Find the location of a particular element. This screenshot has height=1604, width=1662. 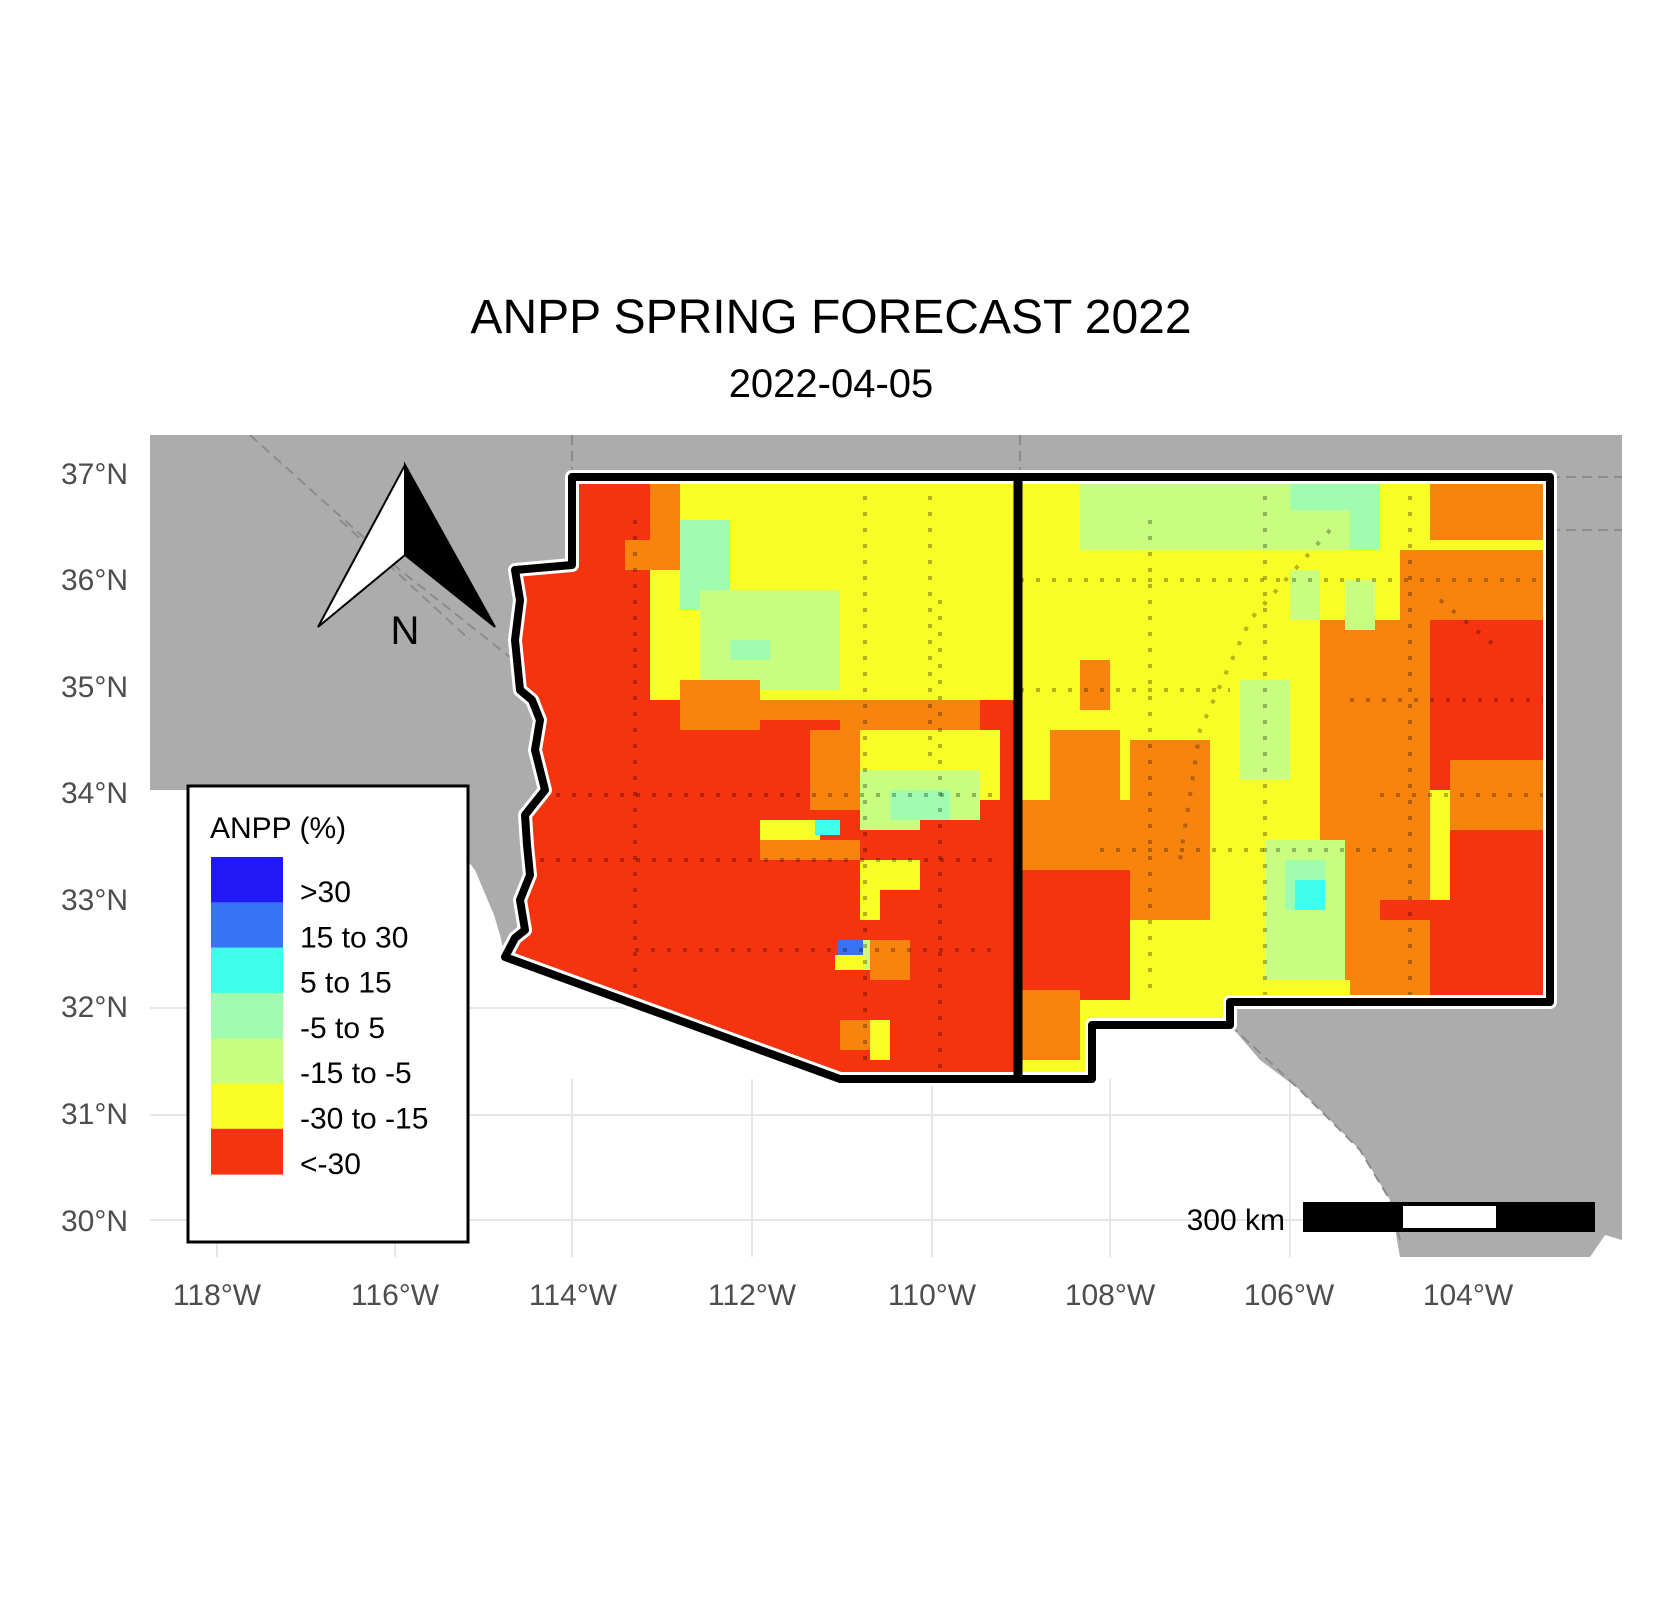

legend-label: >30 is located at coordinates (325, 892).